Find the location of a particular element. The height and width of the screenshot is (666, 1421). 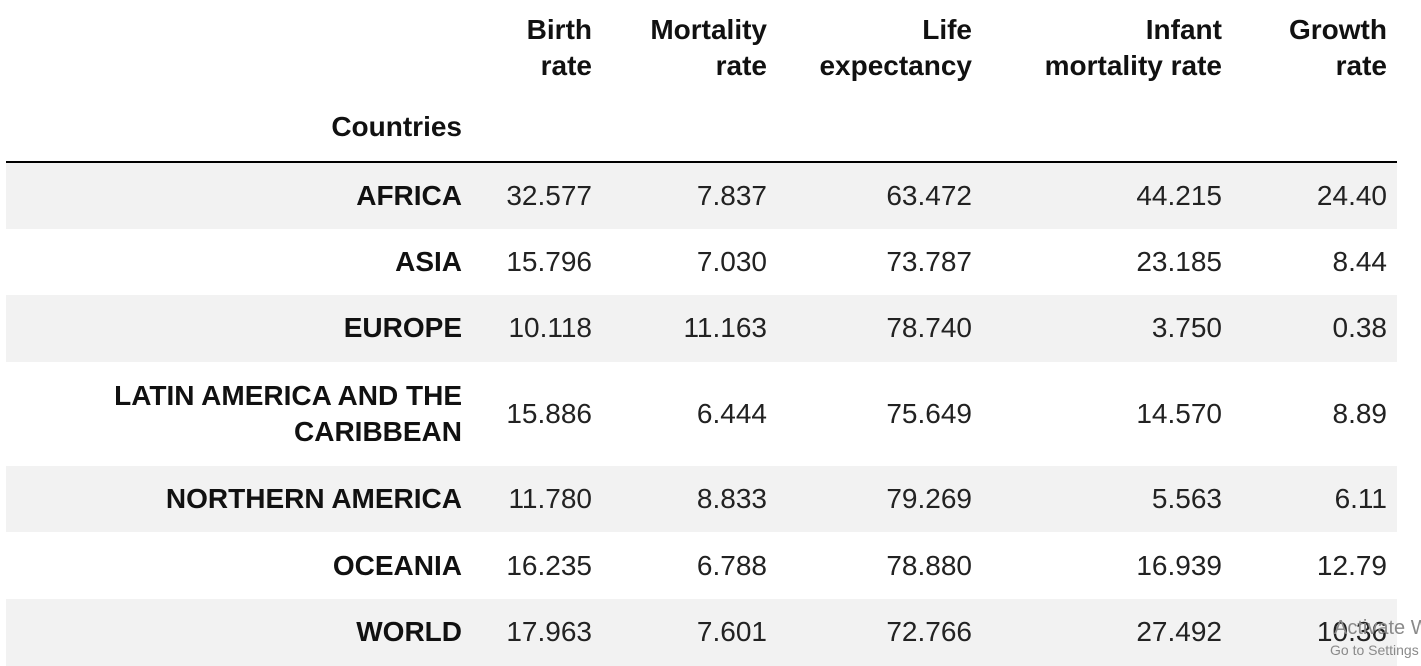

table-row: ASIA 15.796 7.030 73.787 23.185 8.44 is located at coordinates (701, 262).